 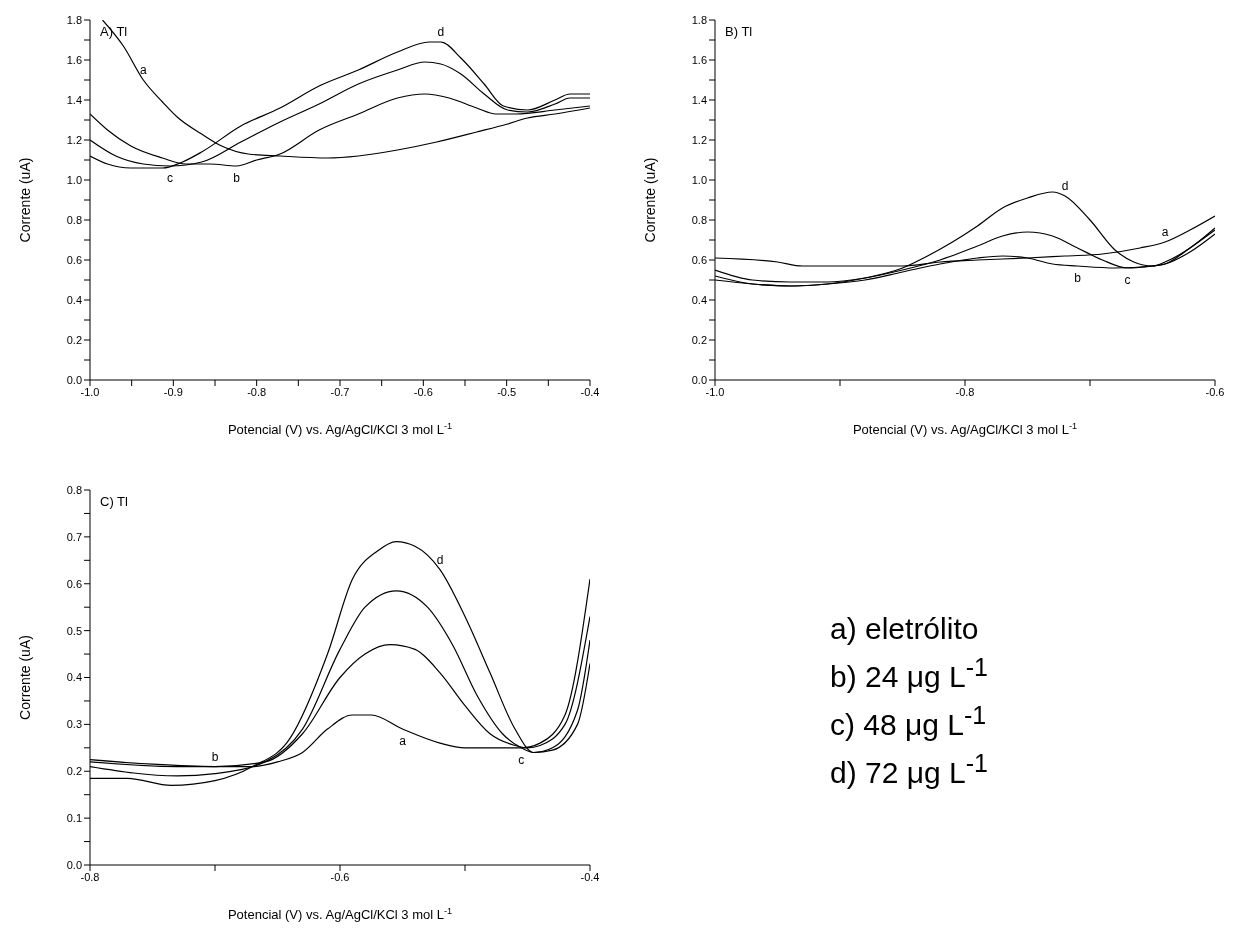 I want to click on y-tick-label: 0.1, so click(x=74, y=818).